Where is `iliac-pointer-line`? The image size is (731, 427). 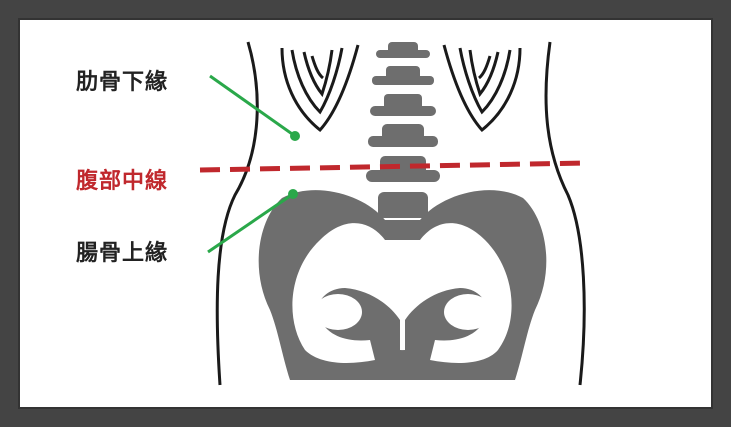 iliac-pointer-line is located at coordinates (250, 223).